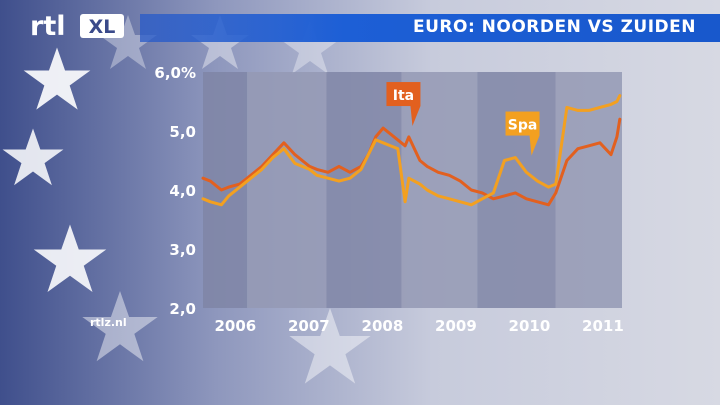 The width and height of the screenshot is (720, 405). I want to click on x-tick-label: 2010, so click(530, 326).